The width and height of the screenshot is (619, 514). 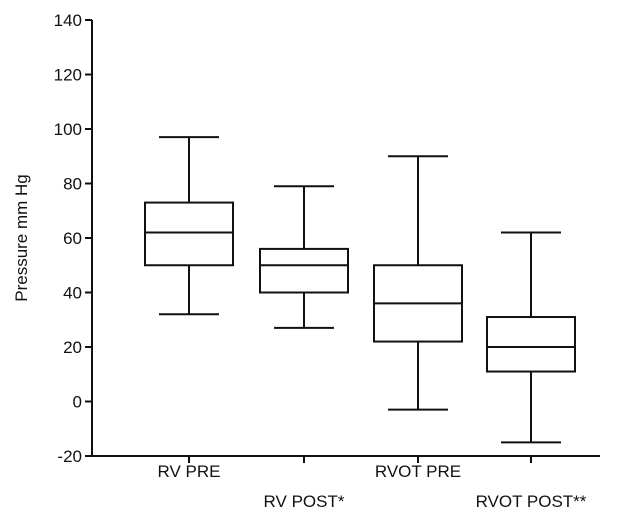 What do you see at coordinates (69, 456) in the screenshot?
I see `y-tick-label: -20` at bounding box center [69, 456].